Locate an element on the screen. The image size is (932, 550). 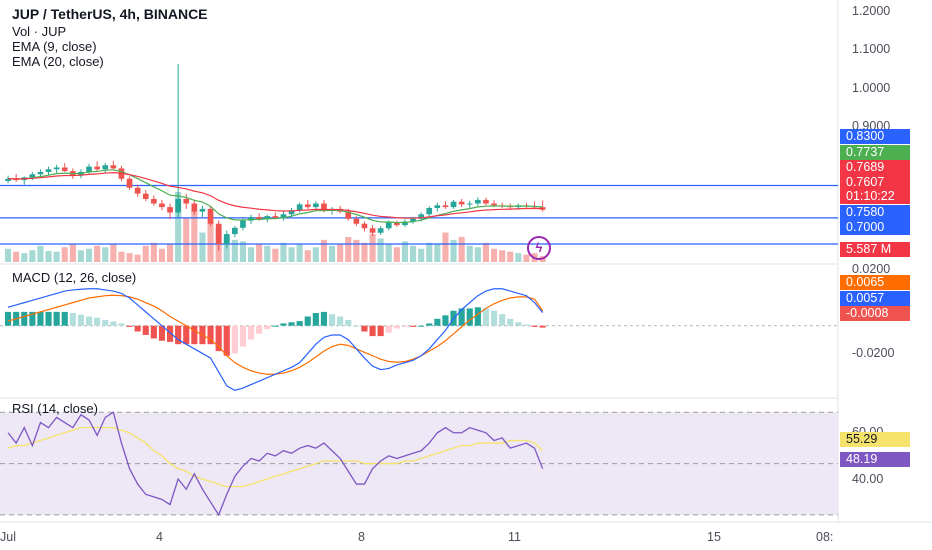
ema9-tag: 0.7737 is located at coordinates (875, 152).